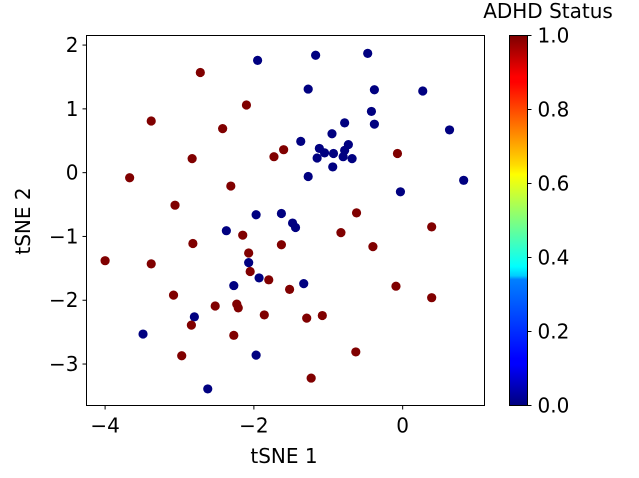  Describe the element at coordinates (23, 220) in the screenshot. I see `y-axis-label: tSNE 2` at that location.